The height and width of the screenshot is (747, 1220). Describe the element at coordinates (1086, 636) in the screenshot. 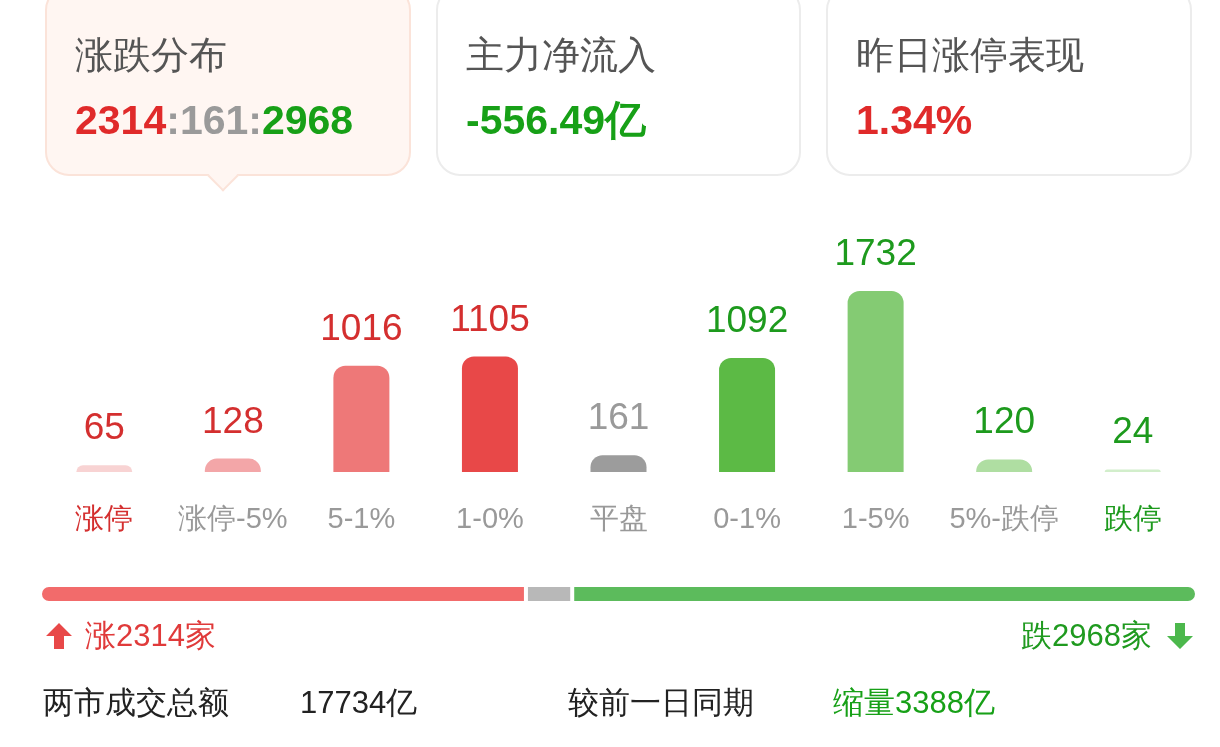

I see `text: 跌2968家` at that location.